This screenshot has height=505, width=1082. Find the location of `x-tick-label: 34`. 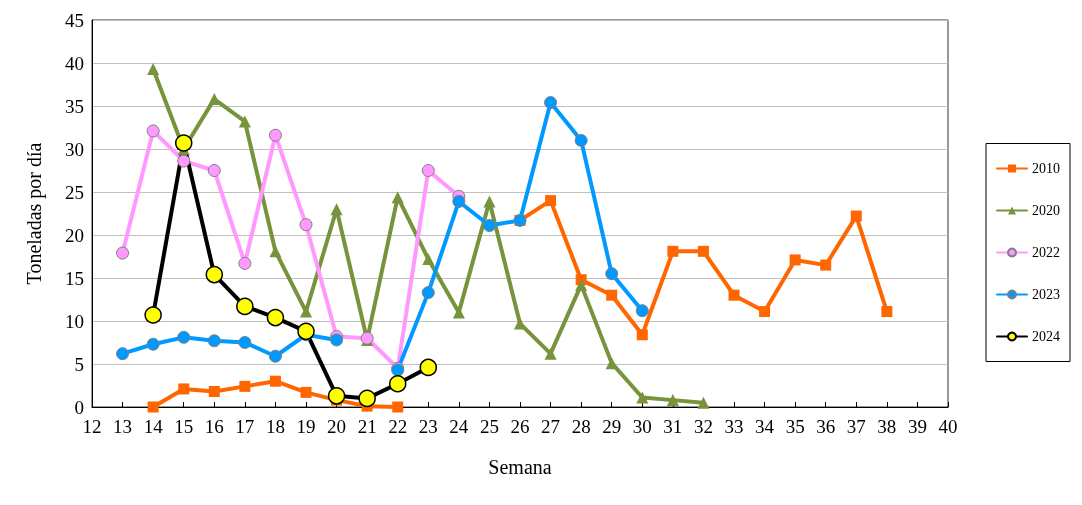

x-tick-label: 34 is located at coordinates (765, 426).